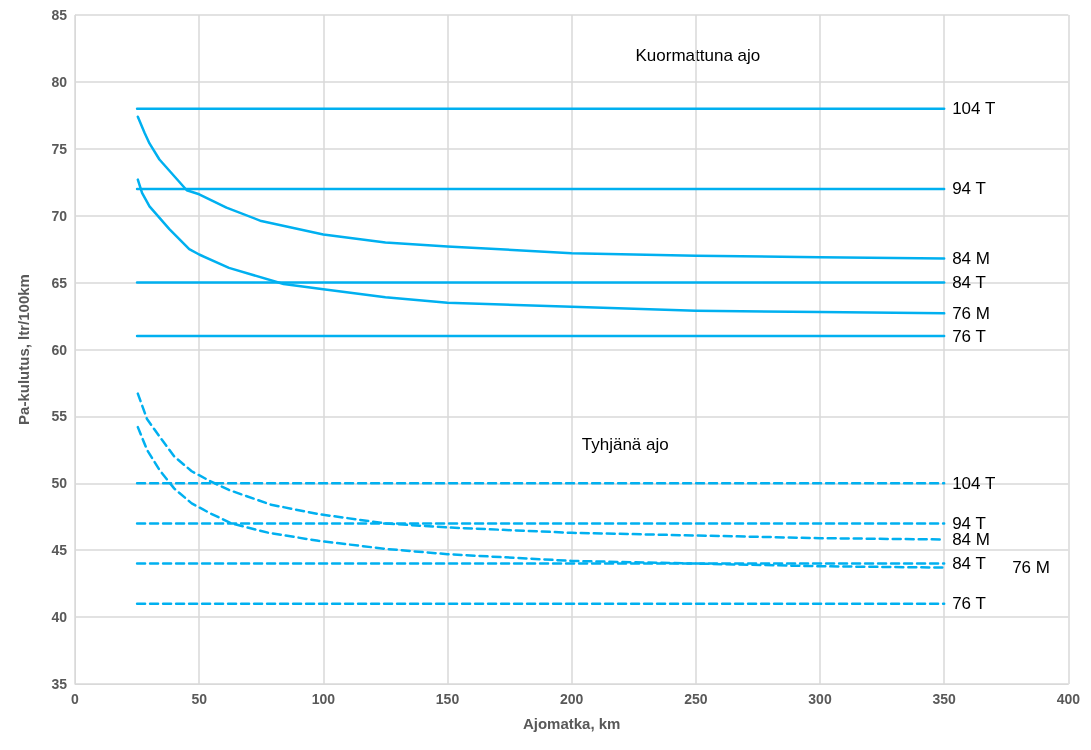  What do you see at coordinates (59, 416) in the screenshot?
I see `y-tick-label: 55` at bounding box center [59, 416].